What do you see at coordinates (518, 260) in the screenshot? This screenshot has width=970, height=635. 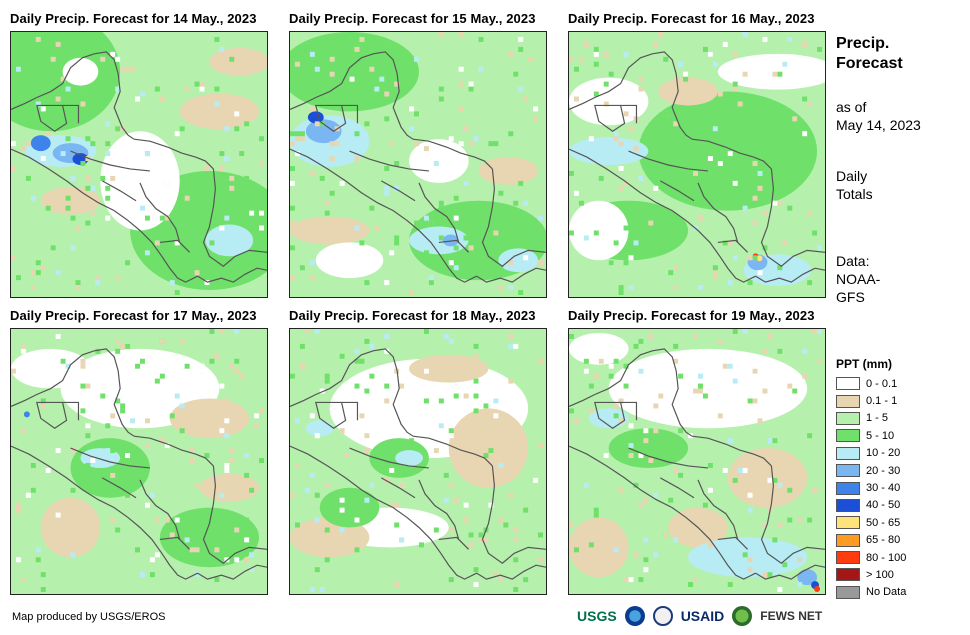 I see `precip-region` at bounding box center [518, 260].